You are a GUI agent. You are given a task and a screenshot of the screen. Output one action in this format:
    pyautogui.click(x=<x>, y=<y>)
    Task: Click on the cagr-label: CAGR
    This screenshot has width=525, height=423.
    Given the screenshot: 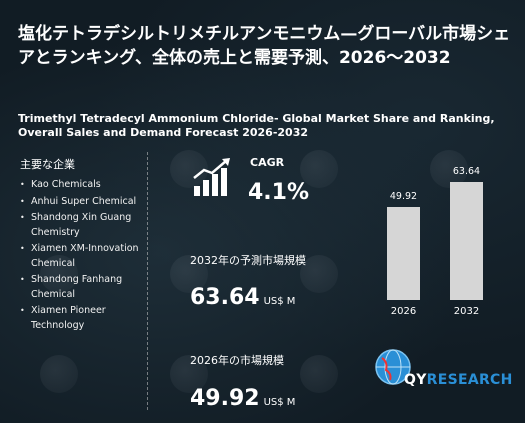 What is the action you would take?
    pyautogui.click(x=267, y=162)
    